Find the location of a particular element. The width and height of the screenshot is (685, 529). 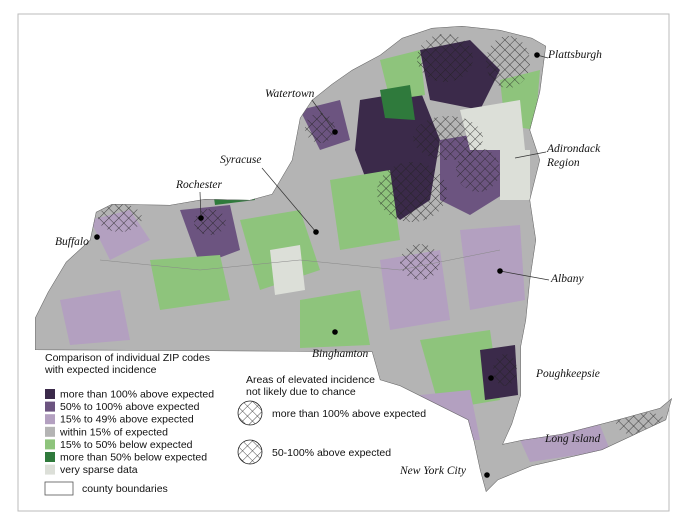

city-label: Watertown is located at coordinates (290, 94).